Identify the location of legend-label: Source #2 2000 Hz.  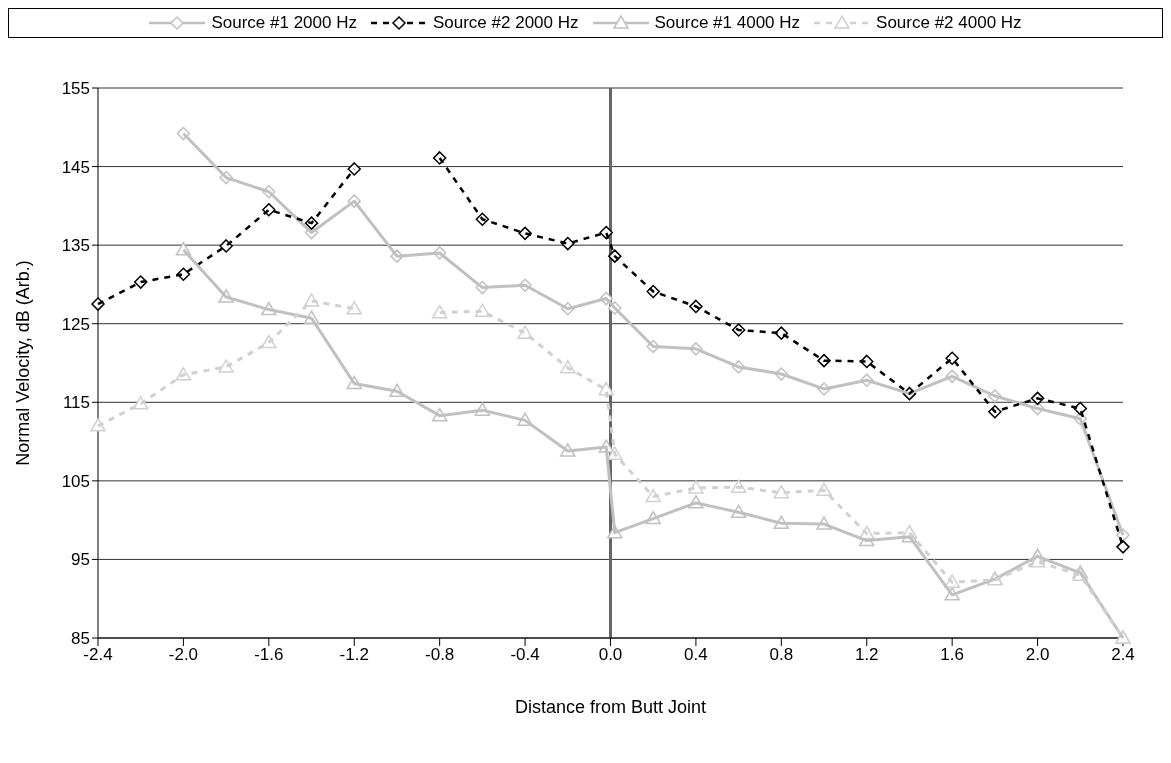
(505, 23).